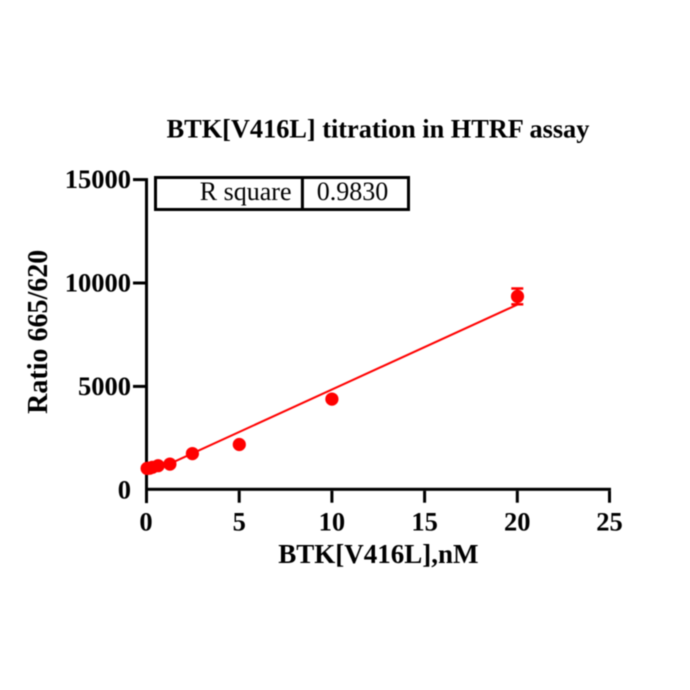 The width and height of the screenshot is (690, 690). What do you see at coordinates (98, 283) in the screenshot?
I see `svg-text: 10000` at bounding box center [98, 283].